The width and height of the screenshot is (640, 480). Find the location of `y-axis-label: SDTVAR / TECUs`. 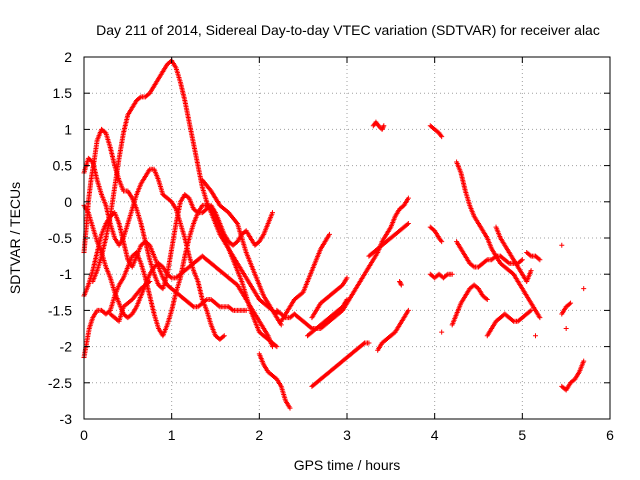

y-axis-label: SDTVAR / TECUs is located at coordinates (15, 238).